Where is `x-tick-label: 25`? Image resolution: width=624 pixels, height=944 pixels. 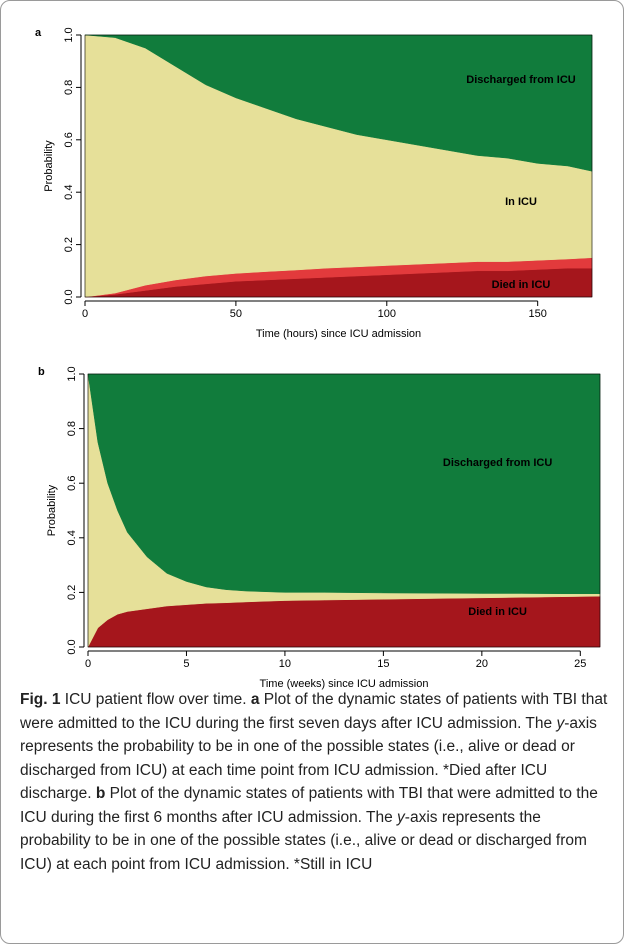
x-tick-label: 25 is located at coordinates (580, 664).